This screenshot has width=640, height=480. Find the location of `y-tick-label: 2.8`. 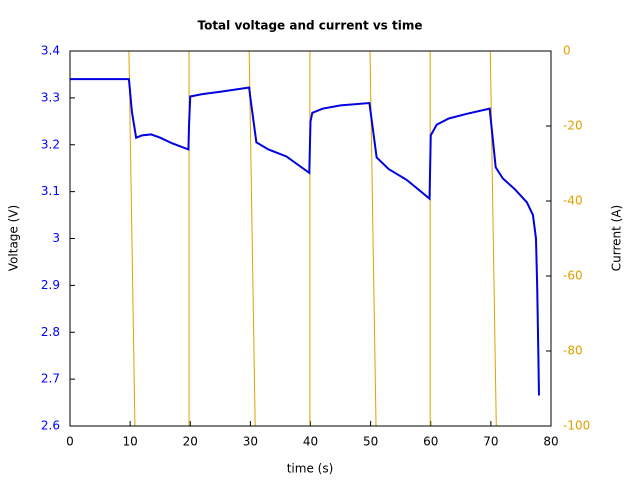

y-tick-label: 2.8 is located at coordinates (50, 332).